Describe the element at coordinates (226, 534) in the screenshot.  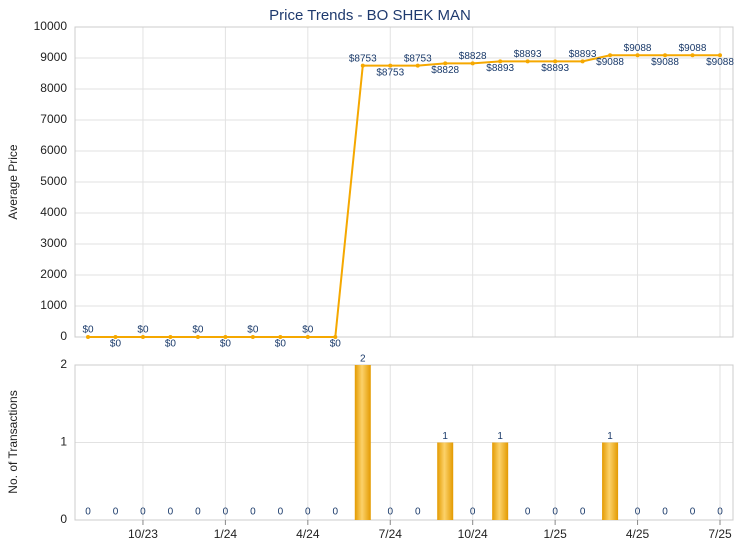
I see `x-tick-label: 1/24` at that location.